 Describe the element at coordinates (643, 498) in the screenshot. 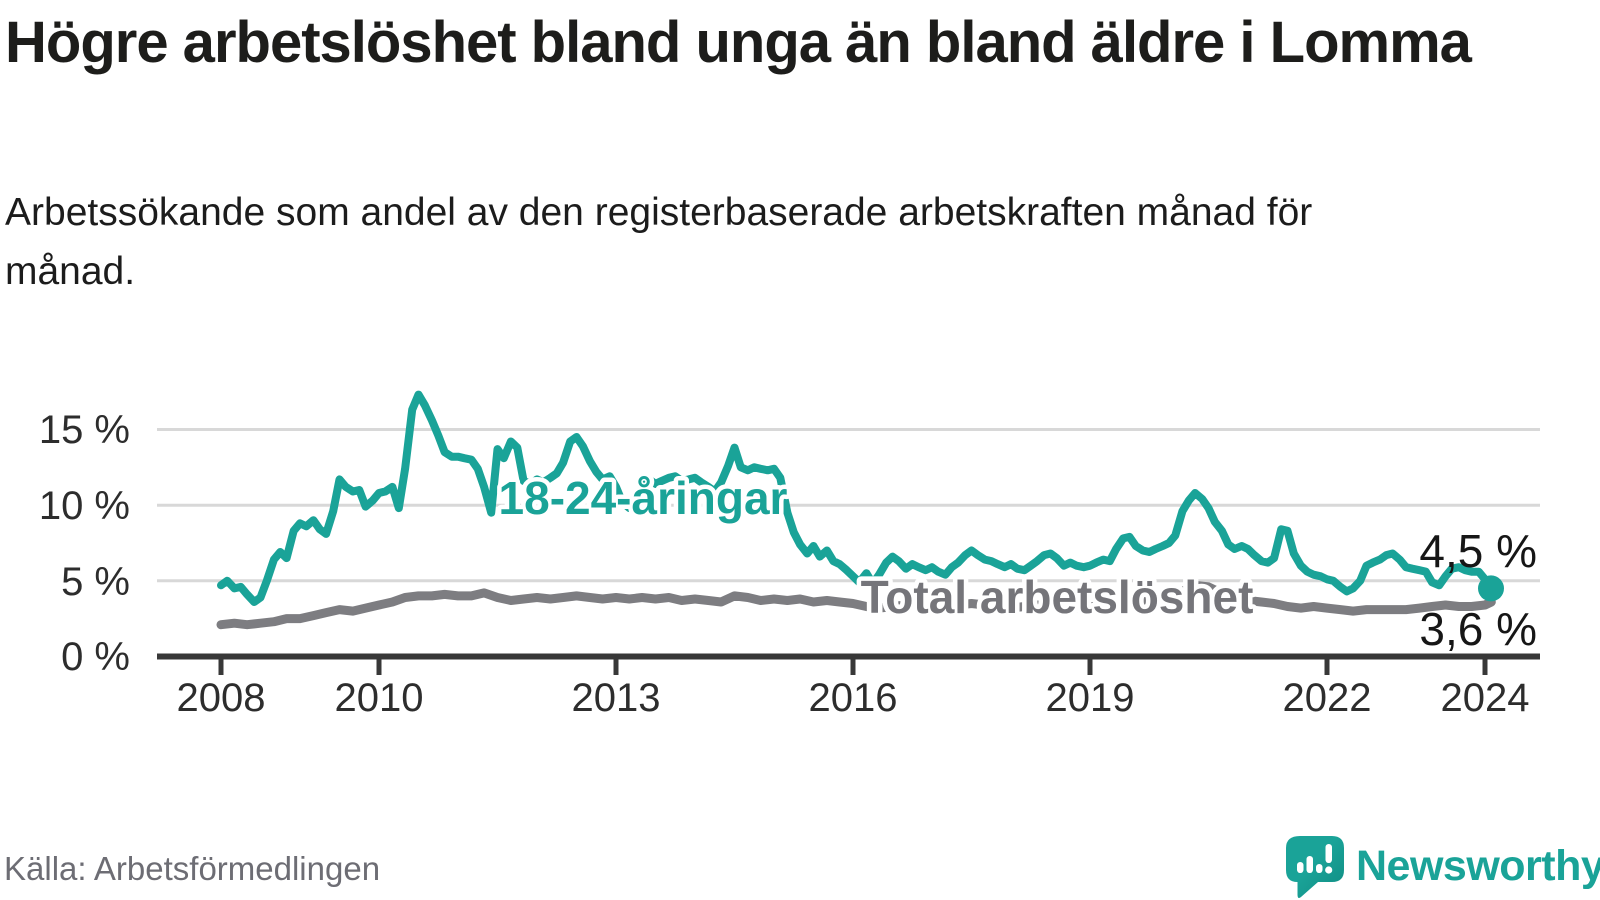

I see `series-label-youth: 18-24-åringar` at that location.